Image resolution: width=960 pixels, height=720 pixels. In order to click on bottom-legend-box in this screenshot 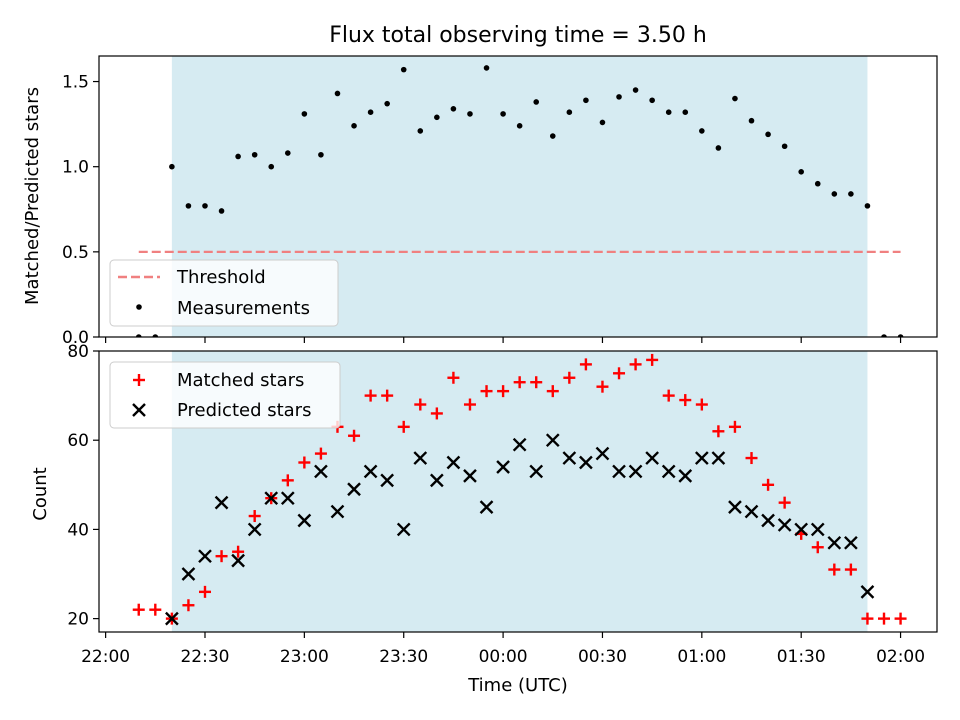, I will do `click(225, 395)`.